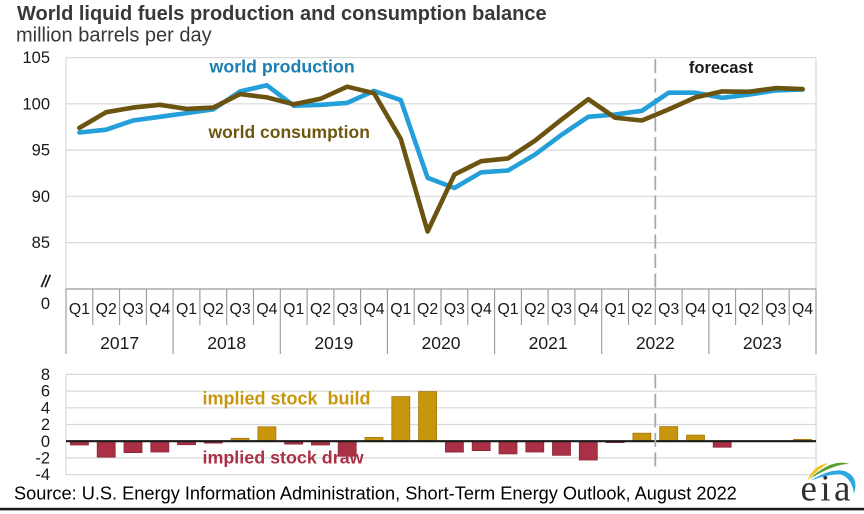 The image size is (864, 514). I want to click on svg-text: 6, so click(45, 392).